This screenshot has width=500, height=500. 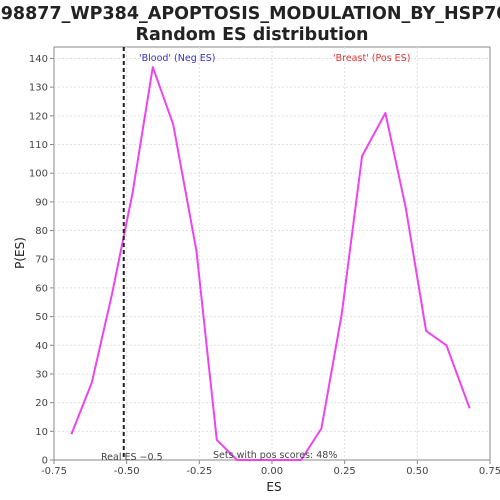 I want to click on y-tick-label: 90, so click(x=41, y=202).